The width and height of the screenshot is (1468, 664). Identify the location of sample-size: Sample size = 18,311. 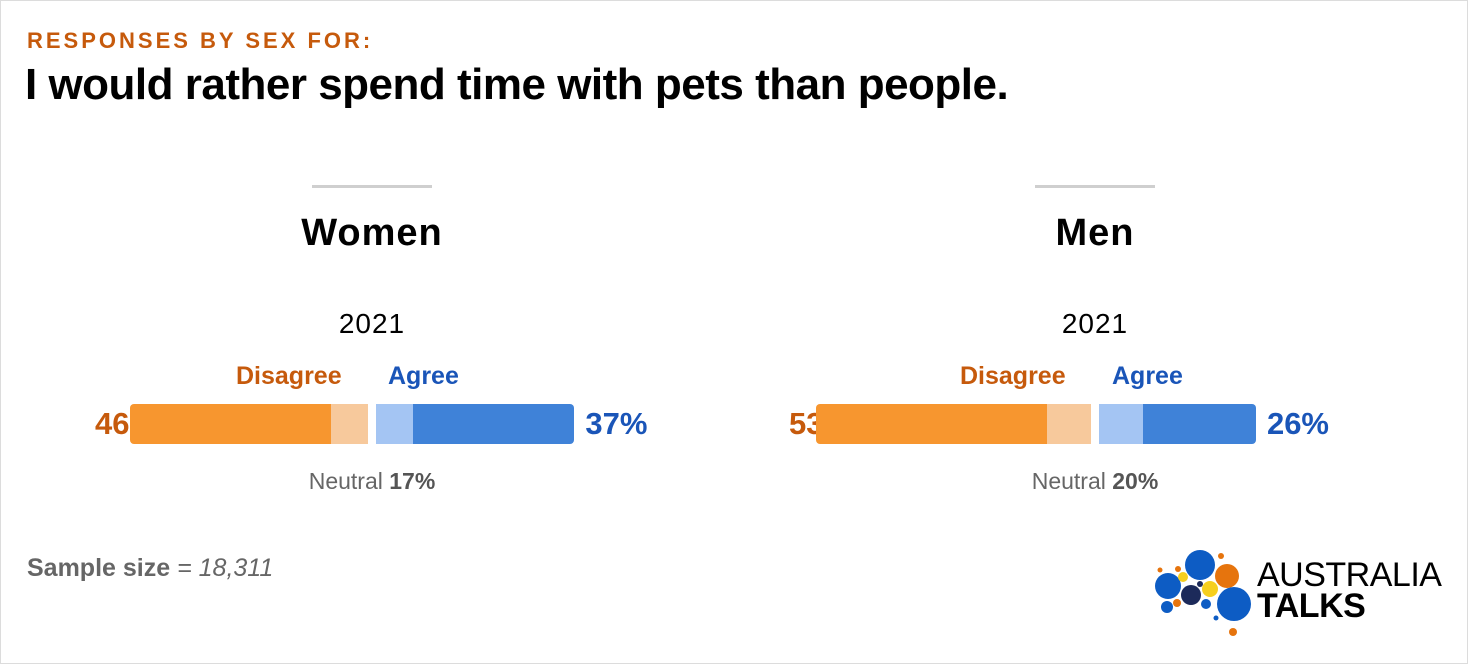
(150, 568).